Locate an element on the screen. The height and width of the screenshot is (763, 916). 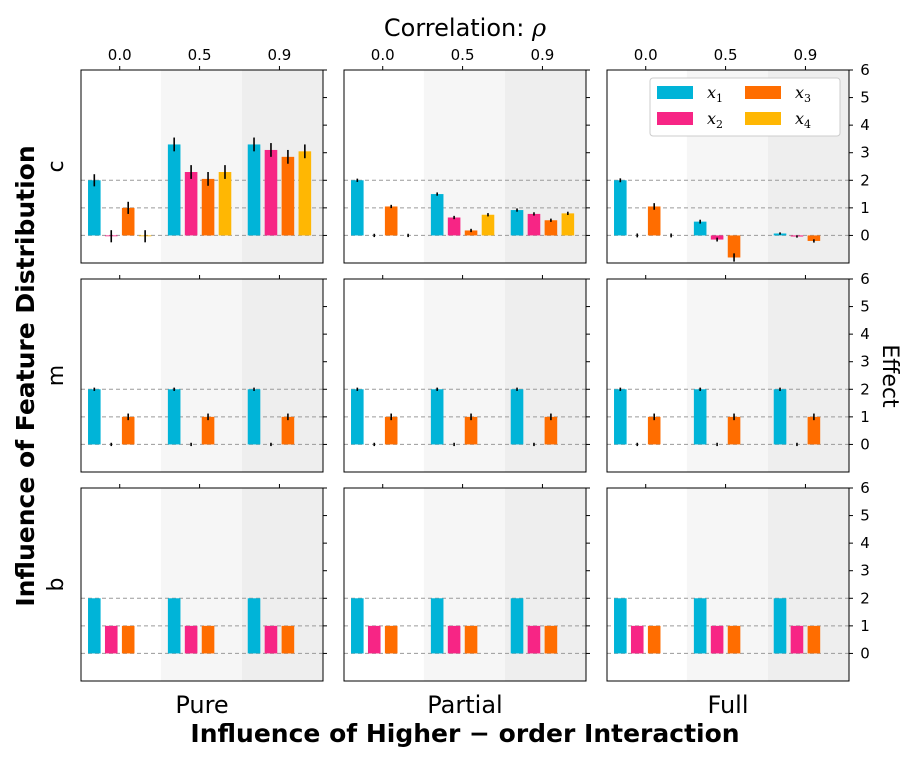
right-axis-title: Effect is located at coordinates (889, 376).